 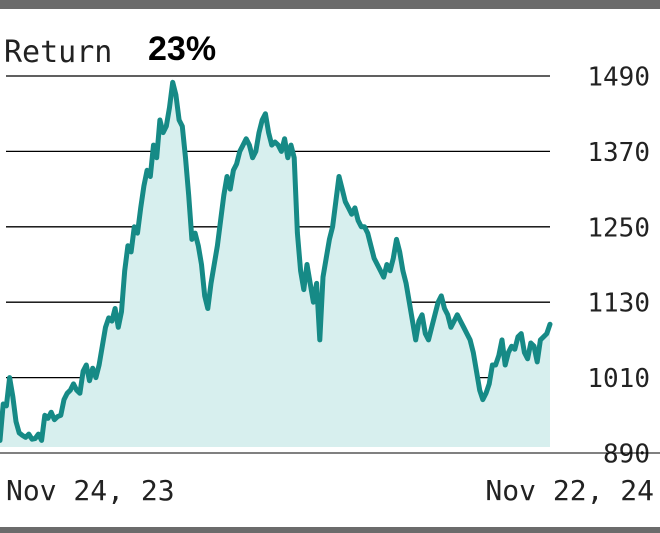 What do you see at coordinates (618, 304) in the screenshot?
I see `y-tick-label: 1130` at bounding box center [618, 304].